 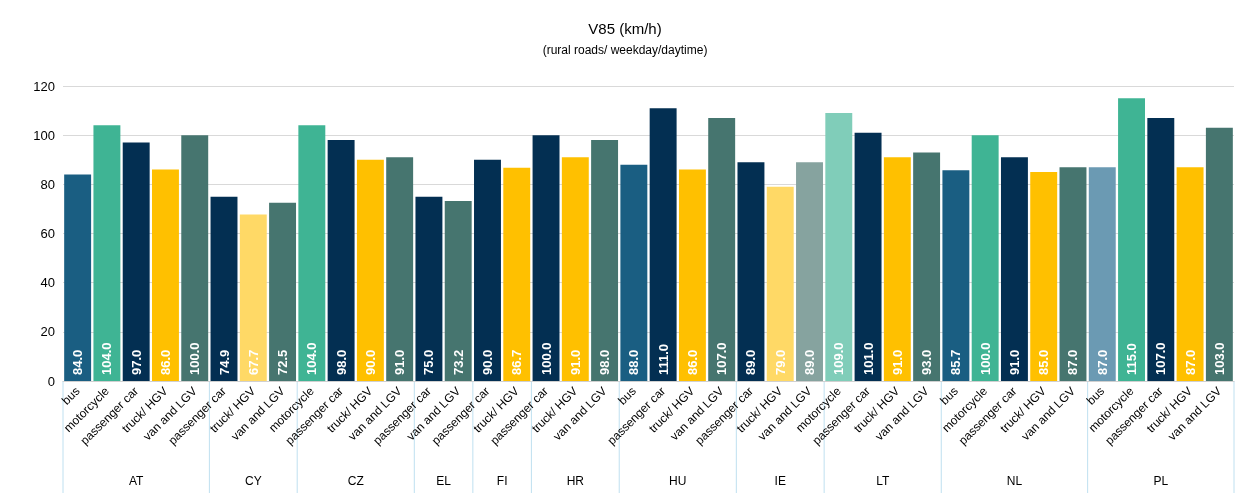 I want to click on data-label: 109.0, so click(x=839, y=358).